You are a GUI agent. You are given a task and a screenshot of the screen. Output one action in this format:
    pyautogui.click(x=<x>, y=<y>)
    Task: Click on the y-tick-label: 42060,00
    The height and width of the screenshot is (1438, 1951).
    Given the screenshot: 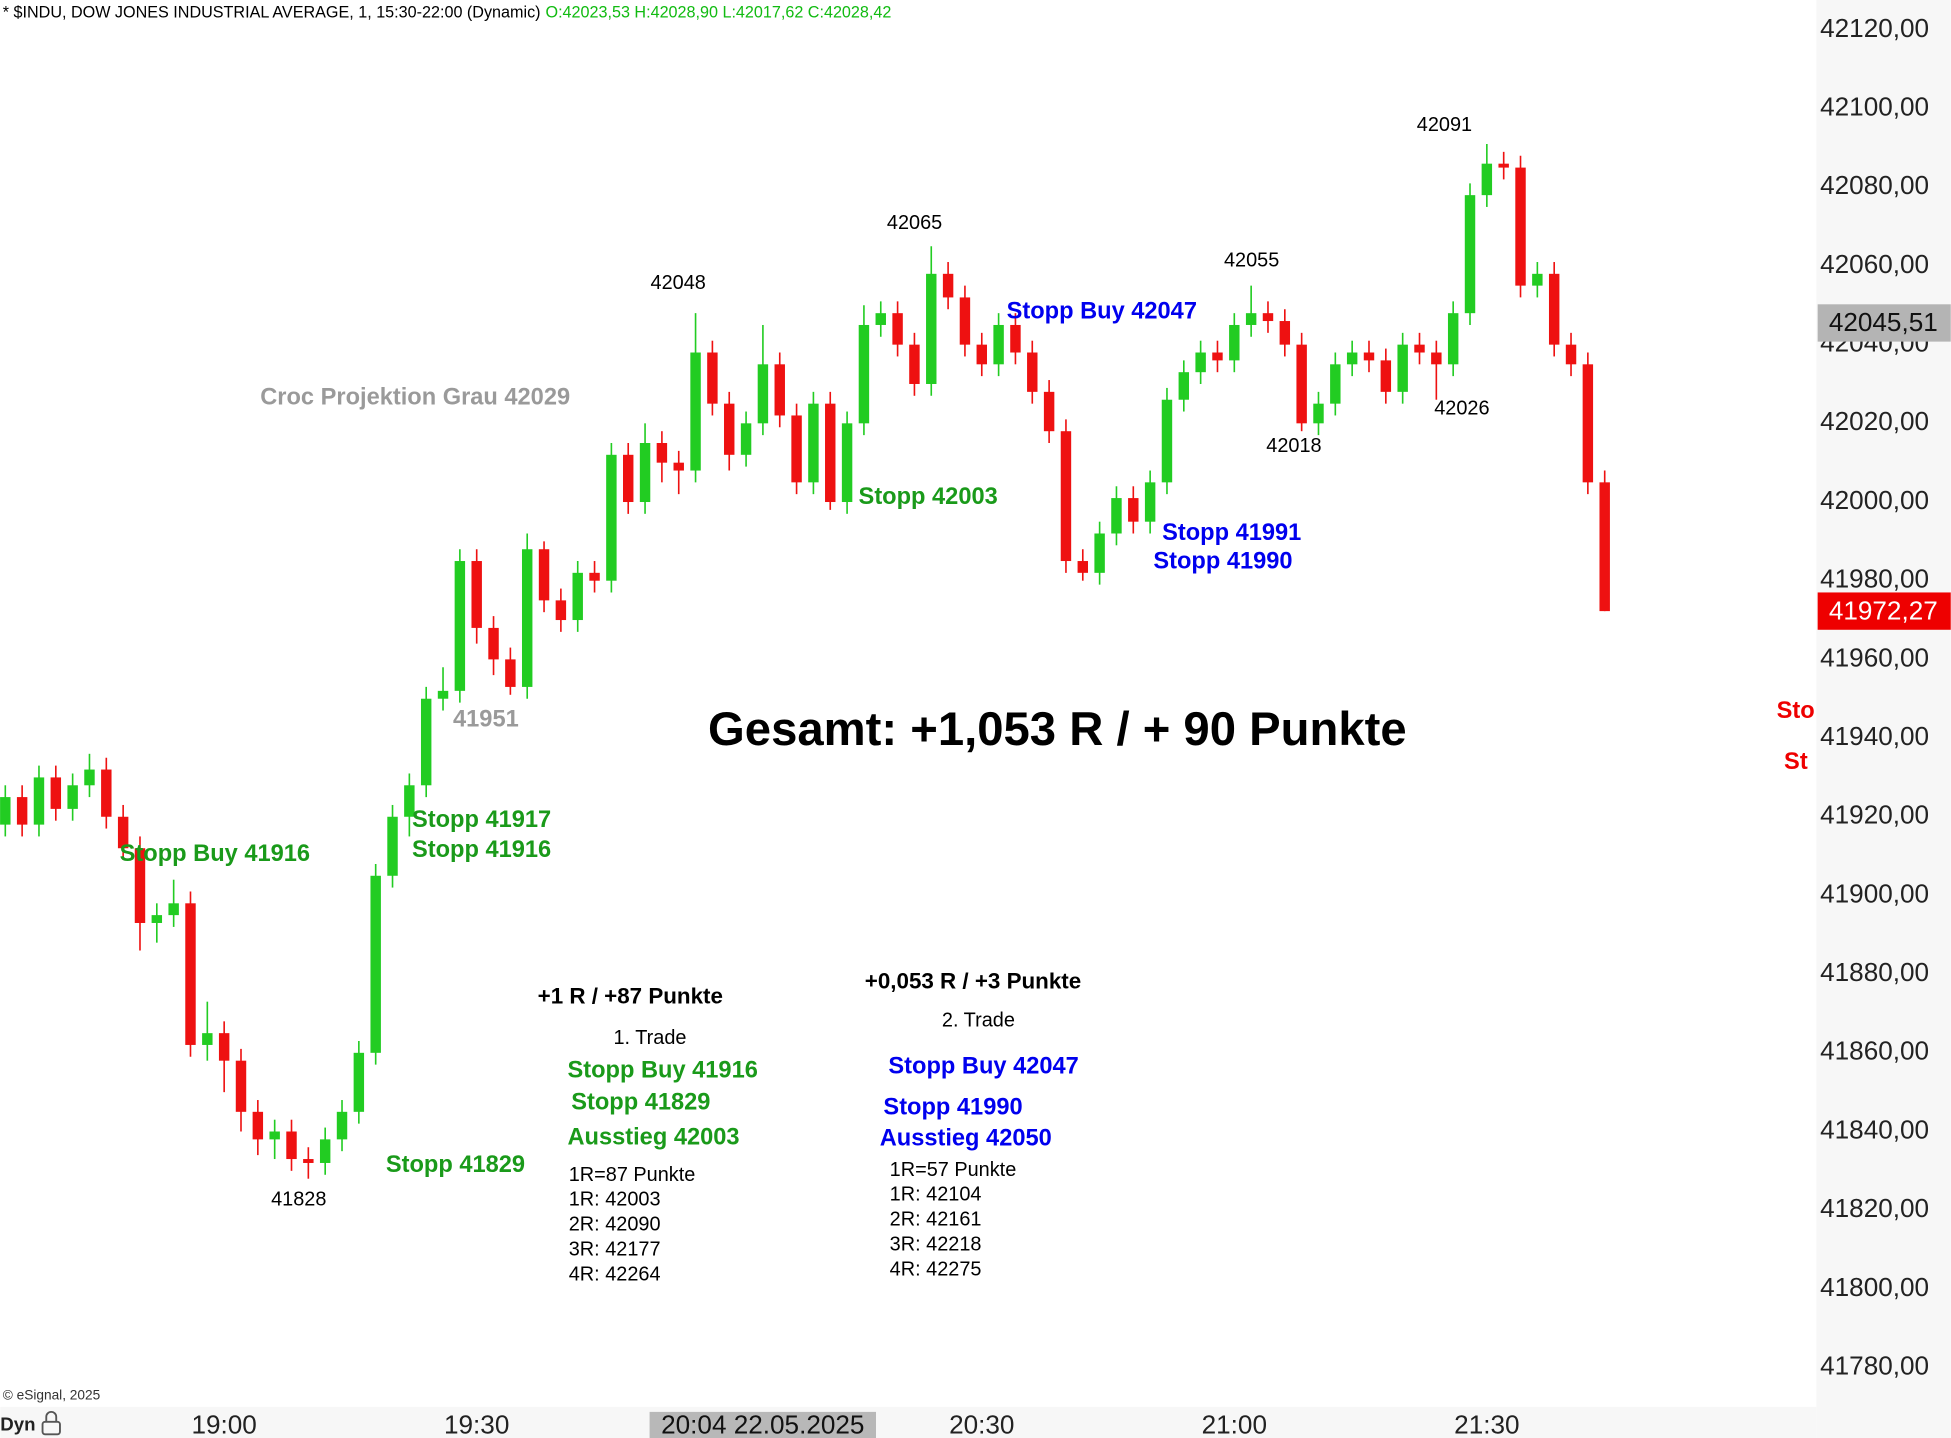 What is the action you would take?
    pyautogui.click(x=1874, y=264)
    